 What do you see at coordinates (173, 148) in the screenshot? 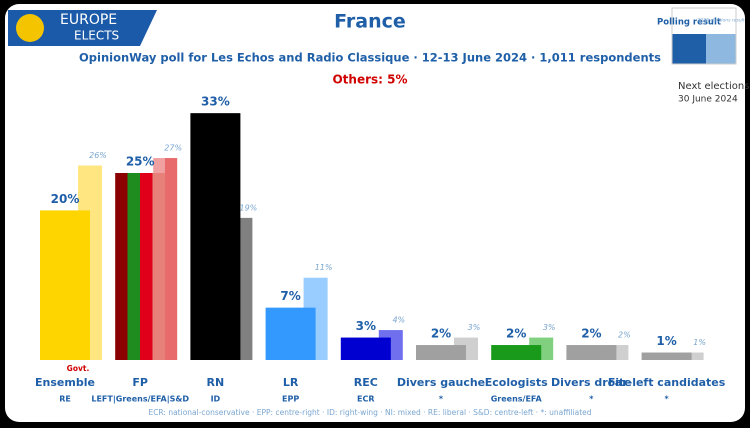
I see `value-label-2022: 27%` at bounding box center [173, 148].